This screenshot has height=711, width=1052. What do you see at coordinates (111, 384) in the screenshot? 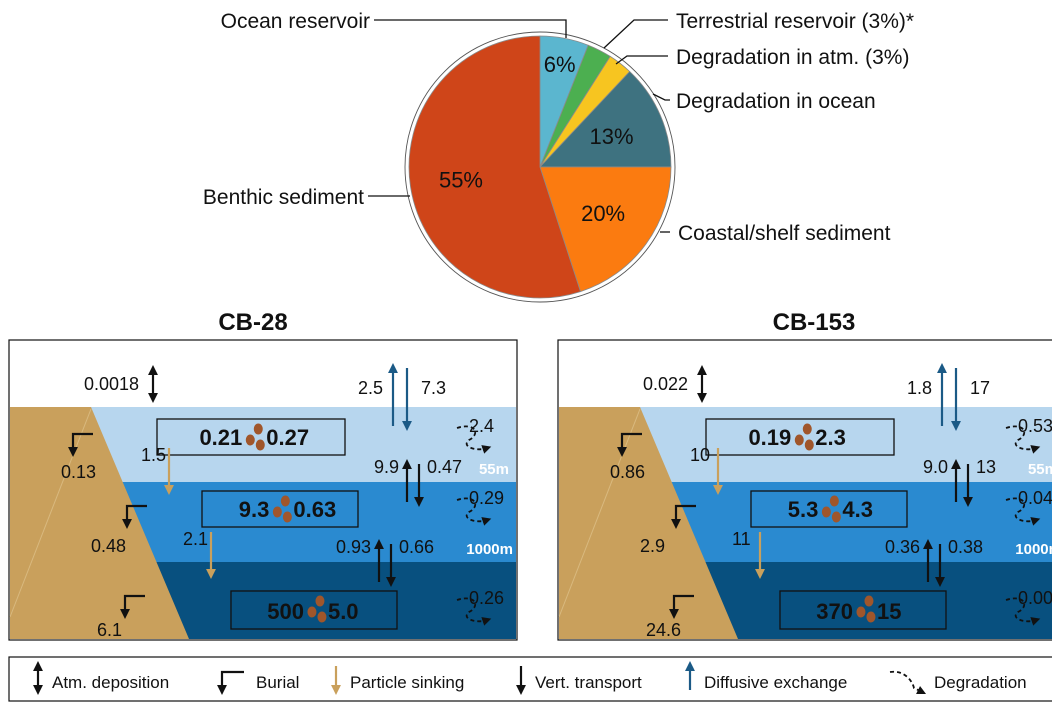
I see `atm-deposition-value: 0.0018` at bounding box center [111, 384].